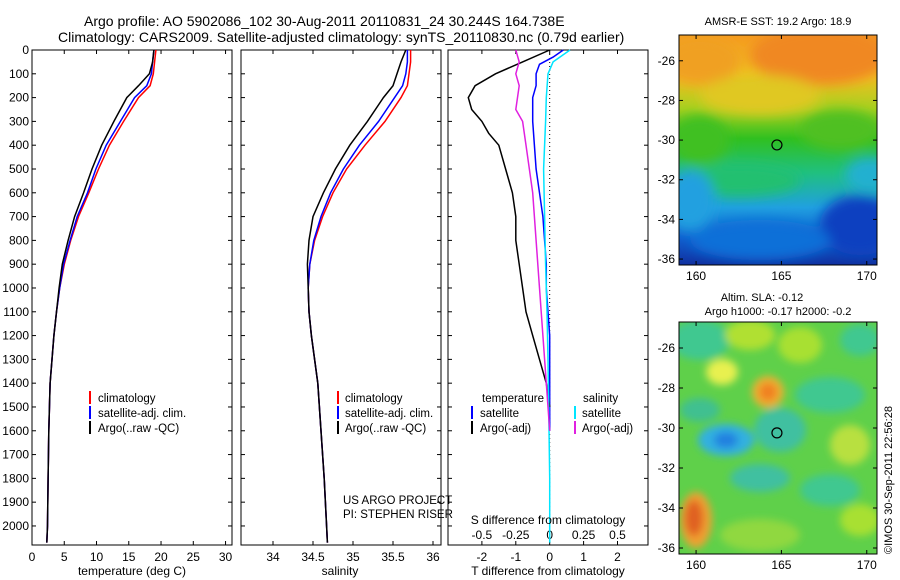 This screenshot has height=580, width=900. What do you see at coordinates (19, 121) in the screenshot?
I see `y-tick-label: 300` at bounding box center [19, 121].